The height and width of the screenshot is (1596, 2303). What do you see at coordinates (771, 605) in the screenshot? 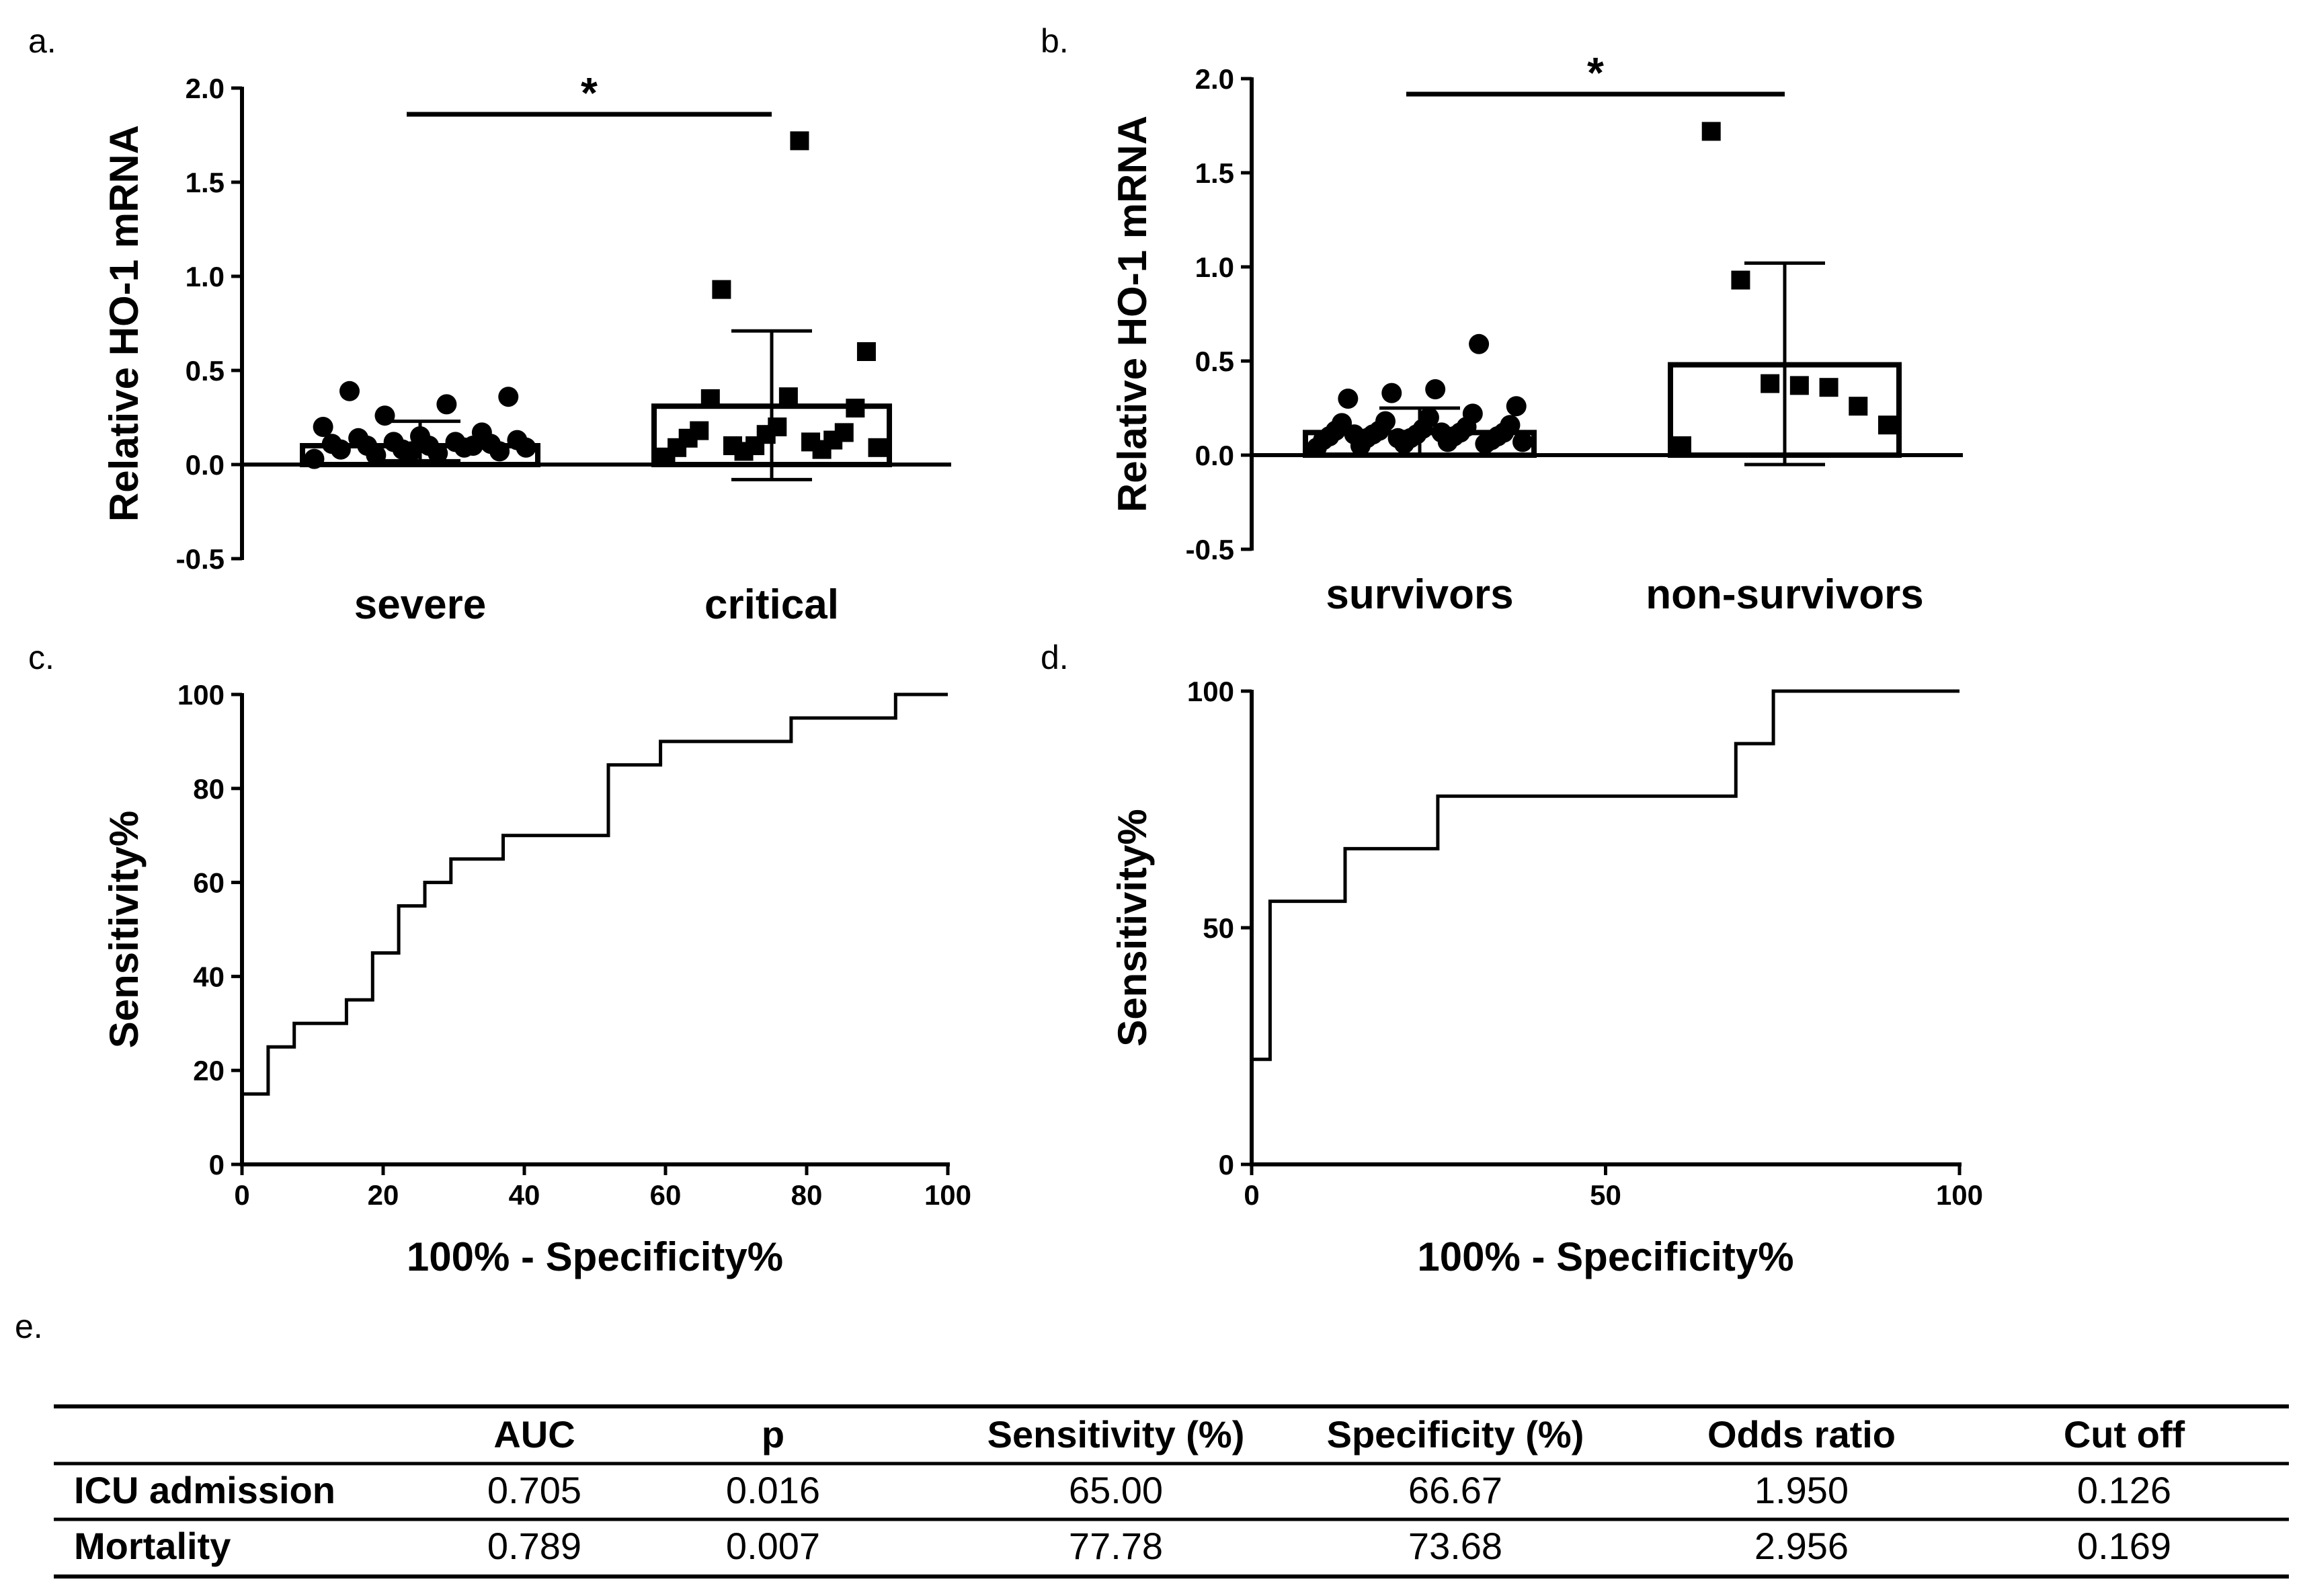
I see `x-category-label: critical` at bounding box center [771, 605].